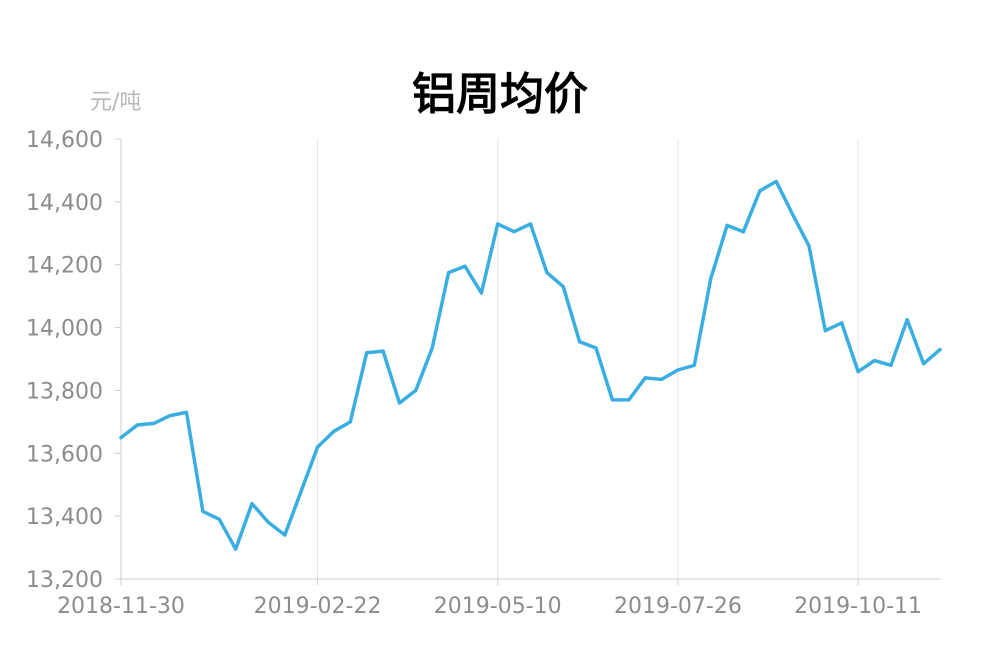 The height and width of the screenshot is (660, 1000). Describe the element at coordinates (64, 203) in the screenshot. I see `y-tick-label: 14,400` at that location.